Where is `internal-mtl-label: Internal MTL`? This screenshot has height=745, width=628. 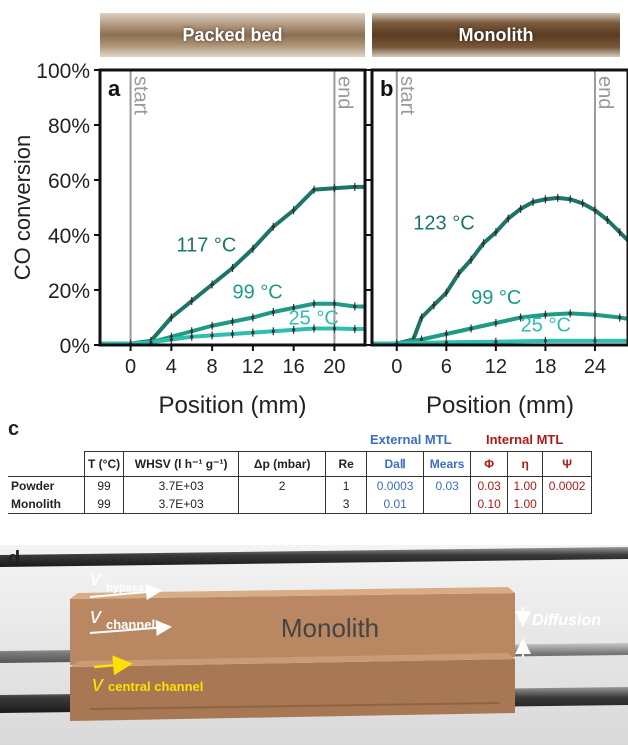
internal-mtl-label: Internal MTL is located at coordinates (525, 439).